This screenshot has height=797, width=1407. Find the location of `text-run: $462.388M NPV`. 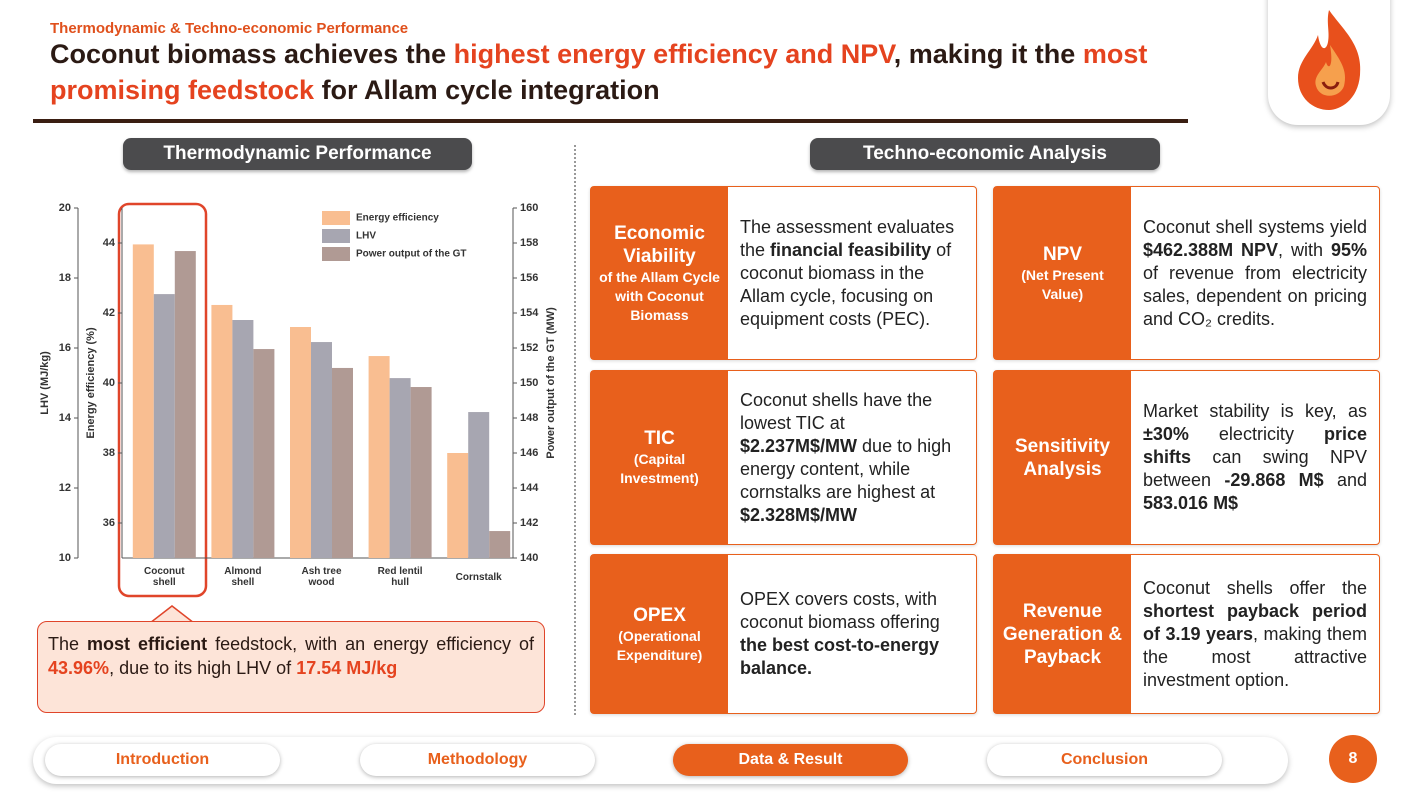

text-run: $462.388M NPV is located at coordinates (1211, 249).